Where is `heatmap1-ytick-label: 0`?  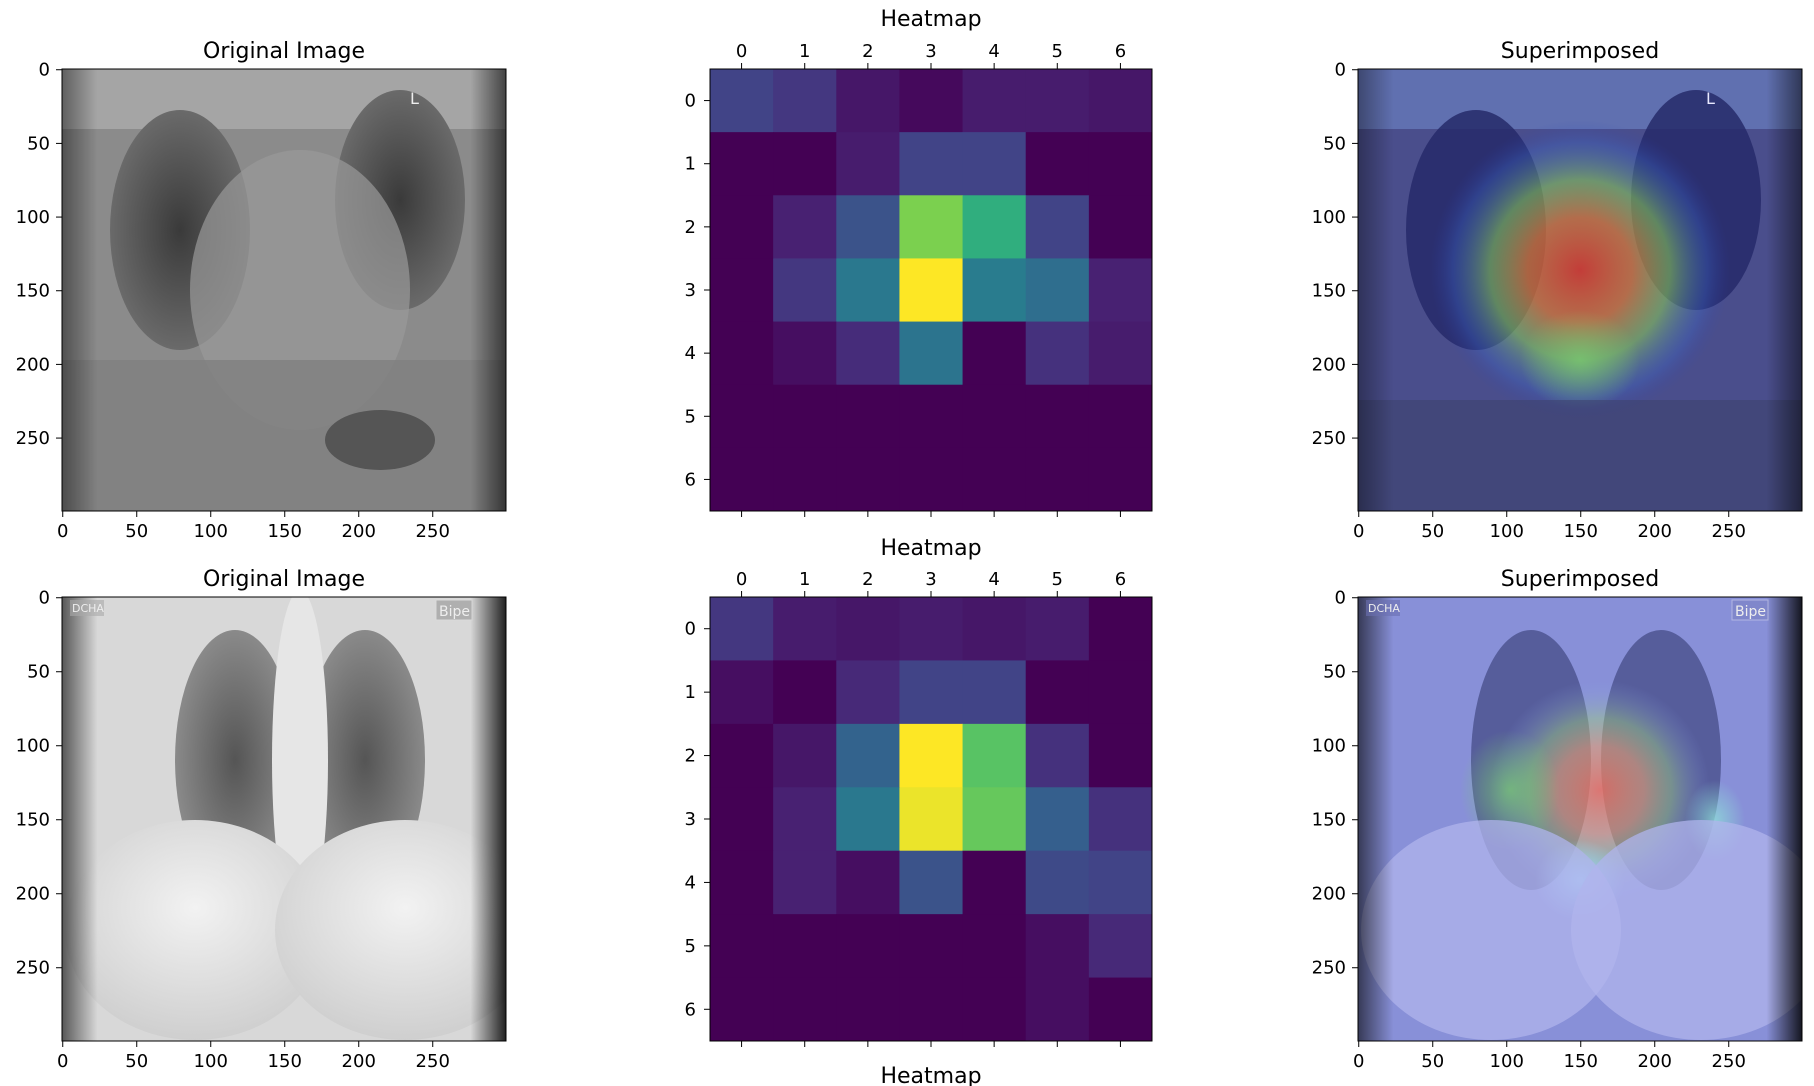
heatmap1-ytick-label: 0 is located at coordinates (690, 101).